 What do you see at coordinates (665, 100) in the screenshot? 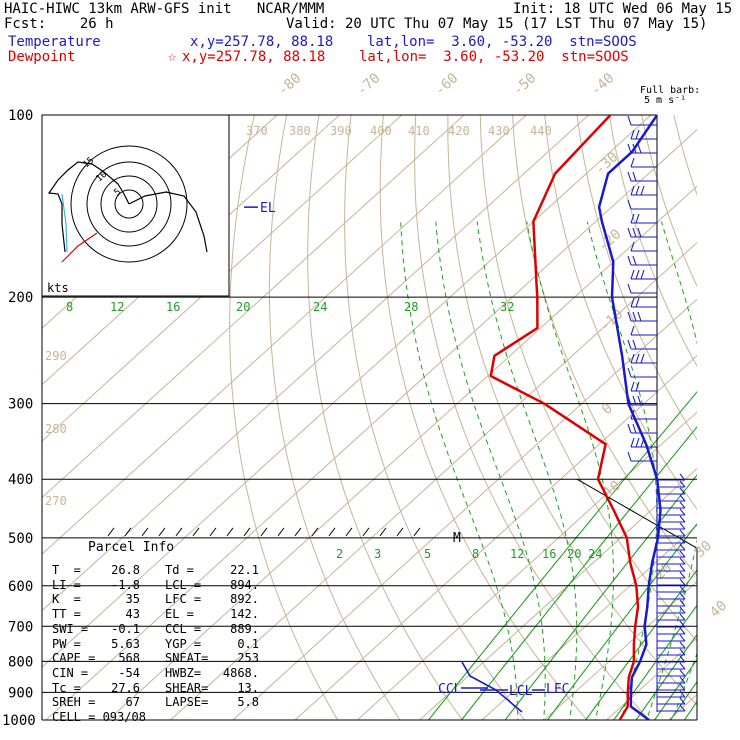
I see `barb-legend-units: 5 m s⁻¹` at bounding box center [665, 100].